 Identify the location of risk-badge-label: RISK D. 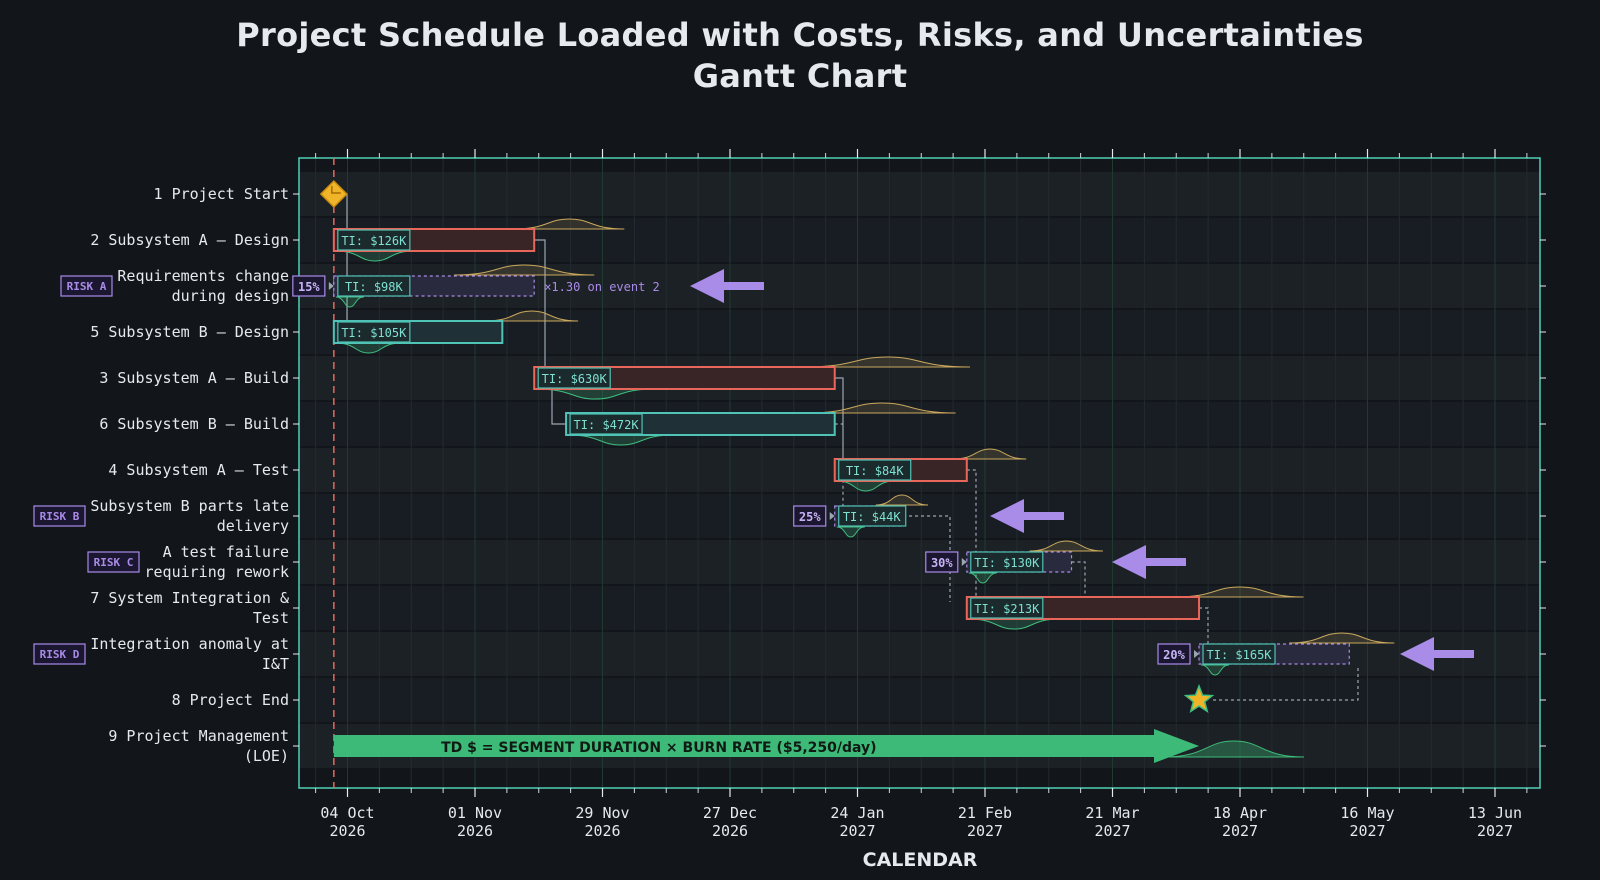
(60, 654).